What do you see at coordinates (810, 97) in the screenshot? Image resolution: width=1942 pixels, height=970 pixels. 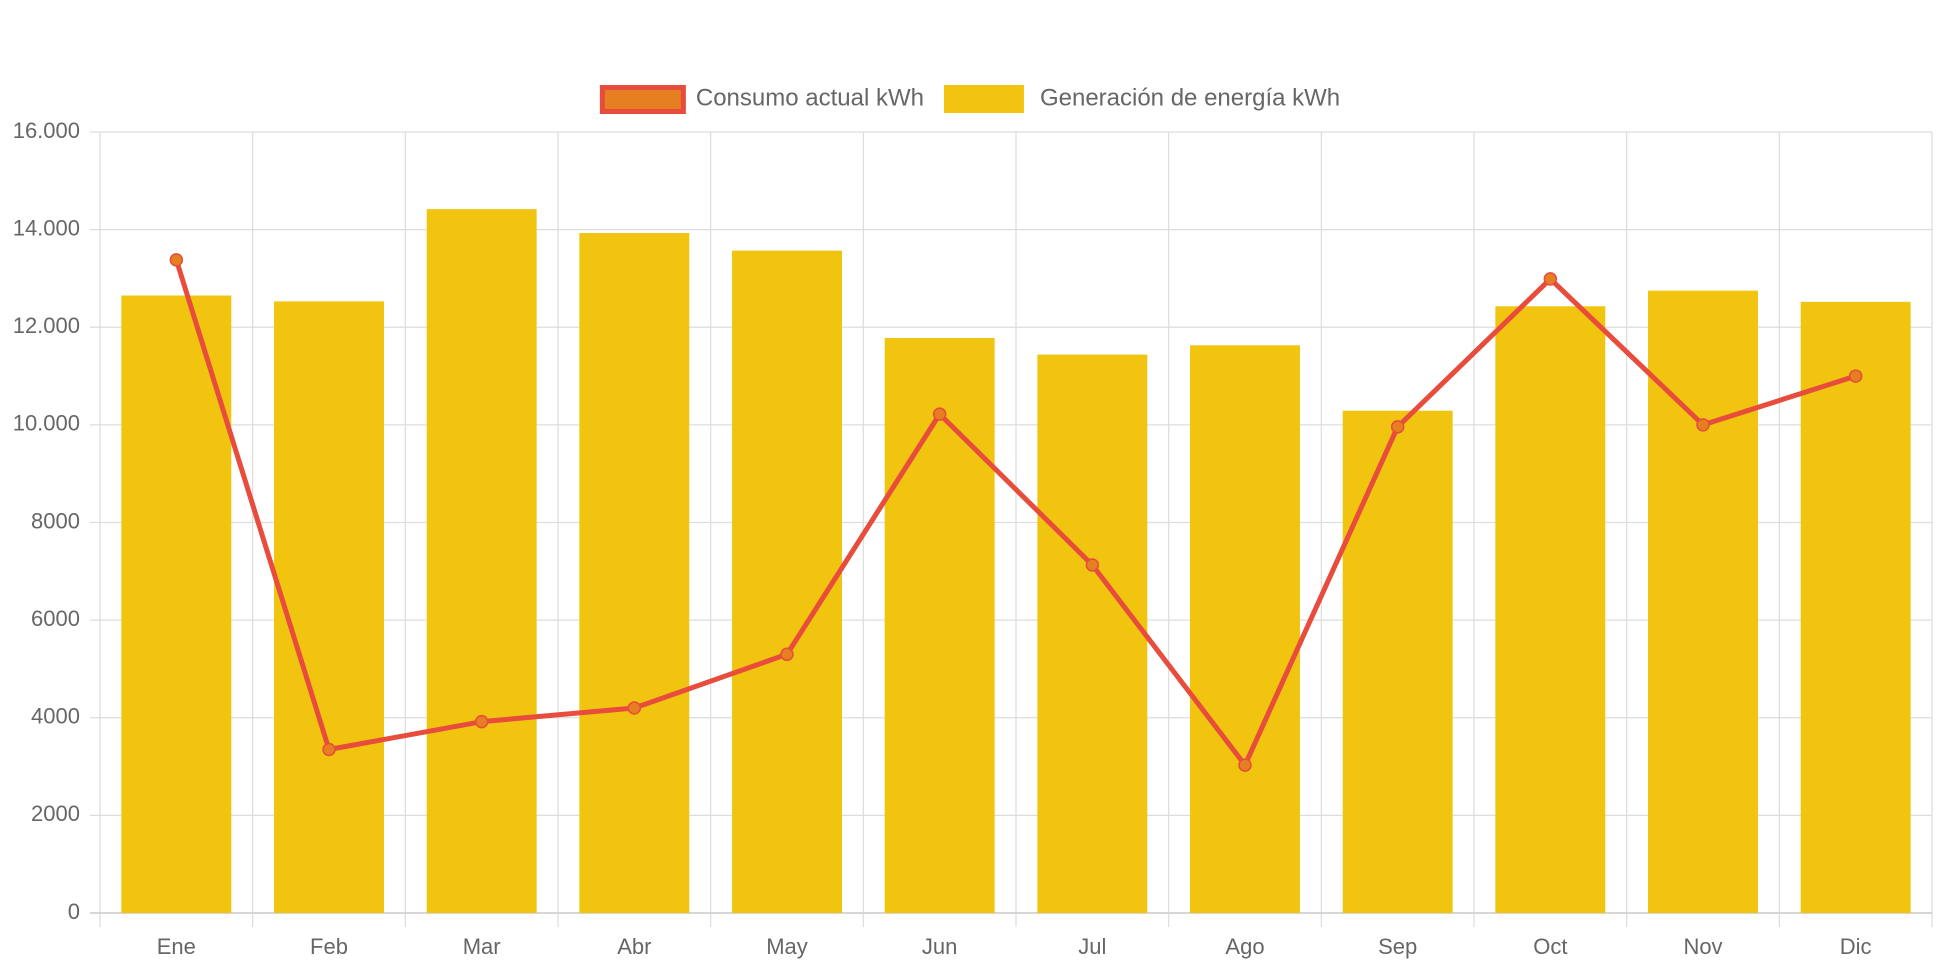 I see `legend-label: Consumo actual kWh` at bounding box center [810, 97].